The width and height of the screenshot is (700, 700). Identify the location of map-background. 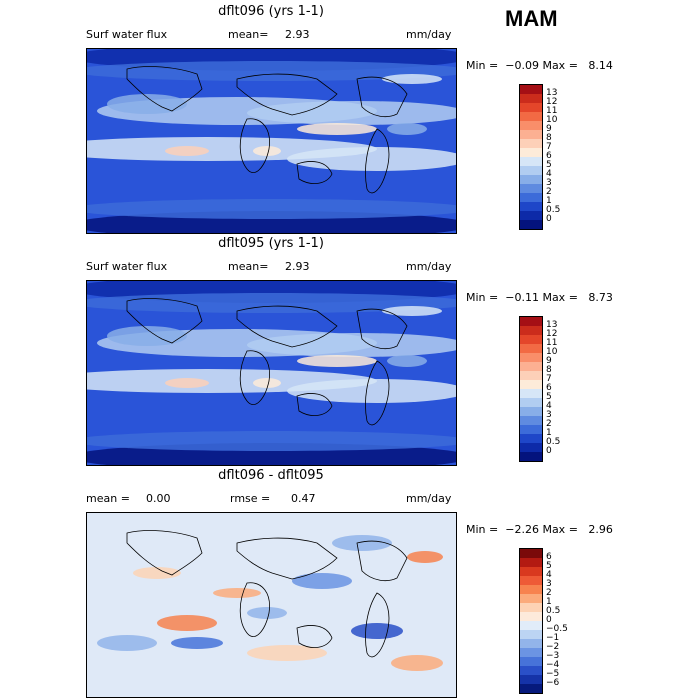
(271, 605).